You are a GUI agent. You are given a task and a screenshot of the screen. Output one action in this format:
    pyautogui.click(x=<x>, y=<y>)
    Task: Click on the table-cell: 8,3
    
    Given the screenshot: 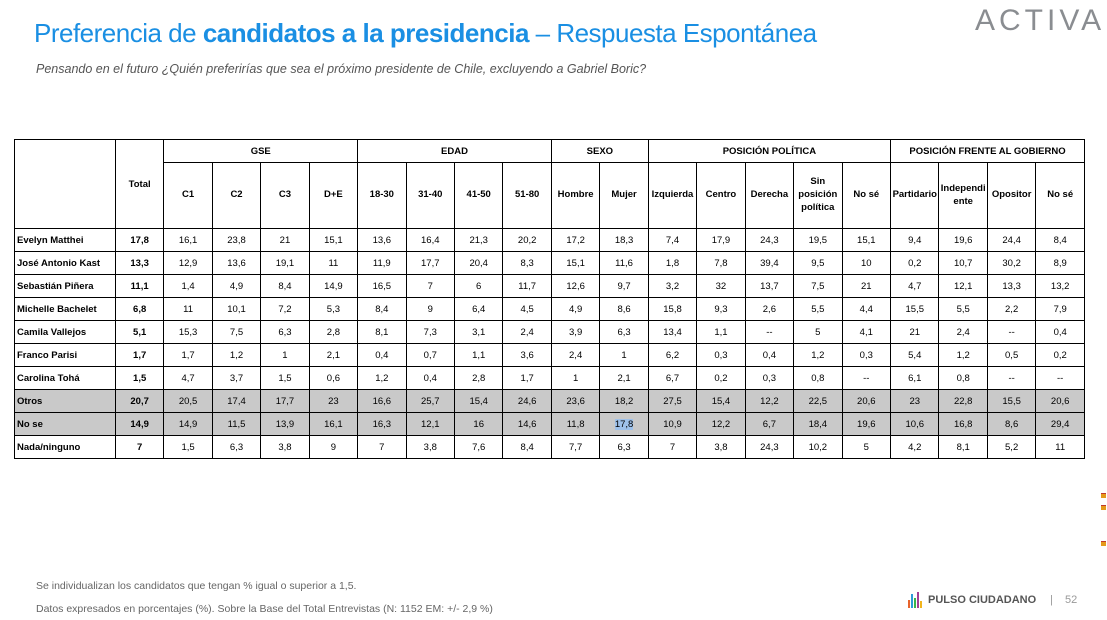 What is the action you would take?
    pyautogui.click(x=527, y=263)
    